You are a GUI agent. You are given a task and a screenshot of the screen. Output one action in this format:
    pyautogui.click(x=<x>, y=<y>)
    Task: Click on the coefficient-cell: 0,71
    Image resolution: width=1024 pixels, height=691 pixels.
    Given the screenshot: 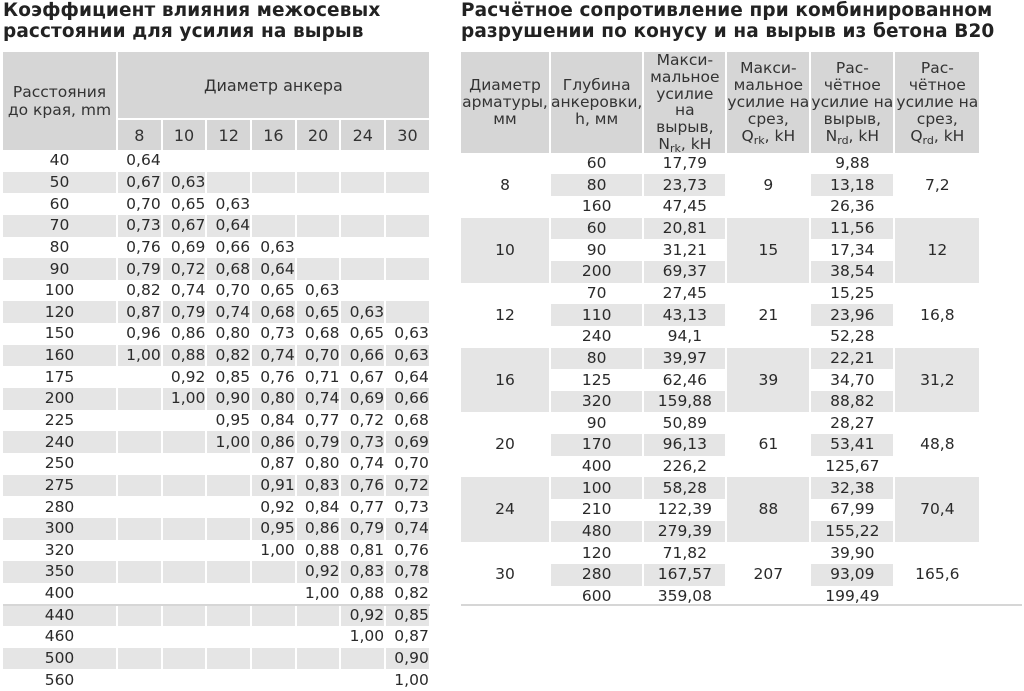 What is the action you would take?
    pyautogui.click(x=322, y=376)
    